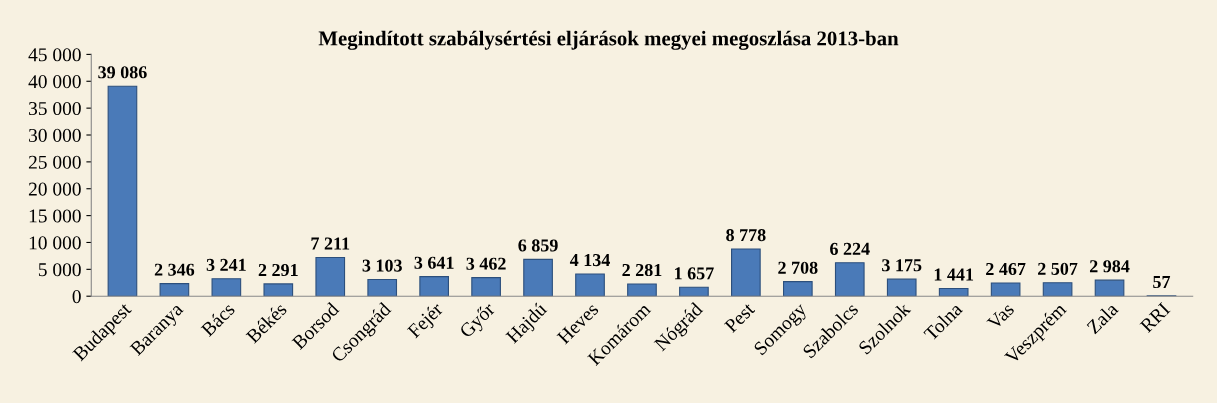 The image size is (1217, 403). I want to click on data-label: 2 507, so click(1058, 268).